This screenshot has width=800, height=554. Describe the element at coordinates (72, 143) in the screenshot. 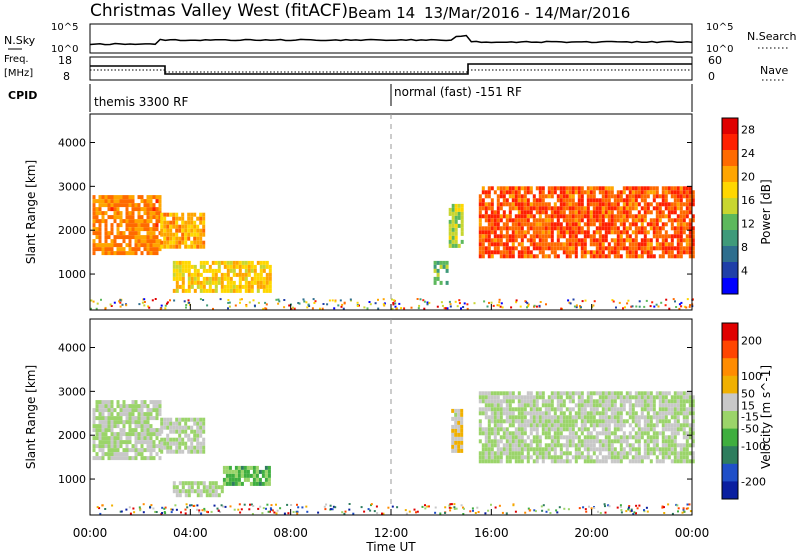

I see `power-ytick-label: 4000` at that location.